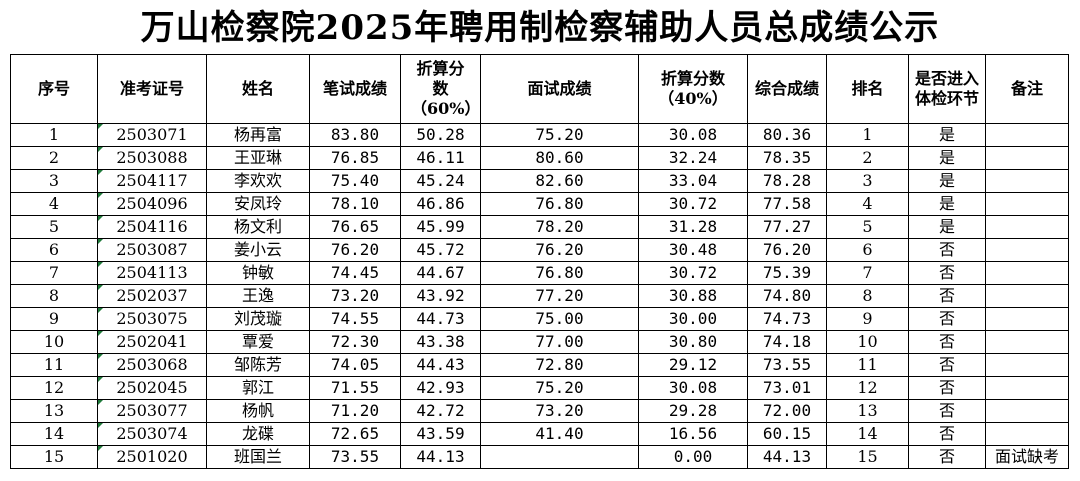 This screenshot has width=1080, height=481. What do you see at coordinates (258, 181) in the screenshot?
I see `name-cell: 李欢欢` at bounding box center [258, 181].